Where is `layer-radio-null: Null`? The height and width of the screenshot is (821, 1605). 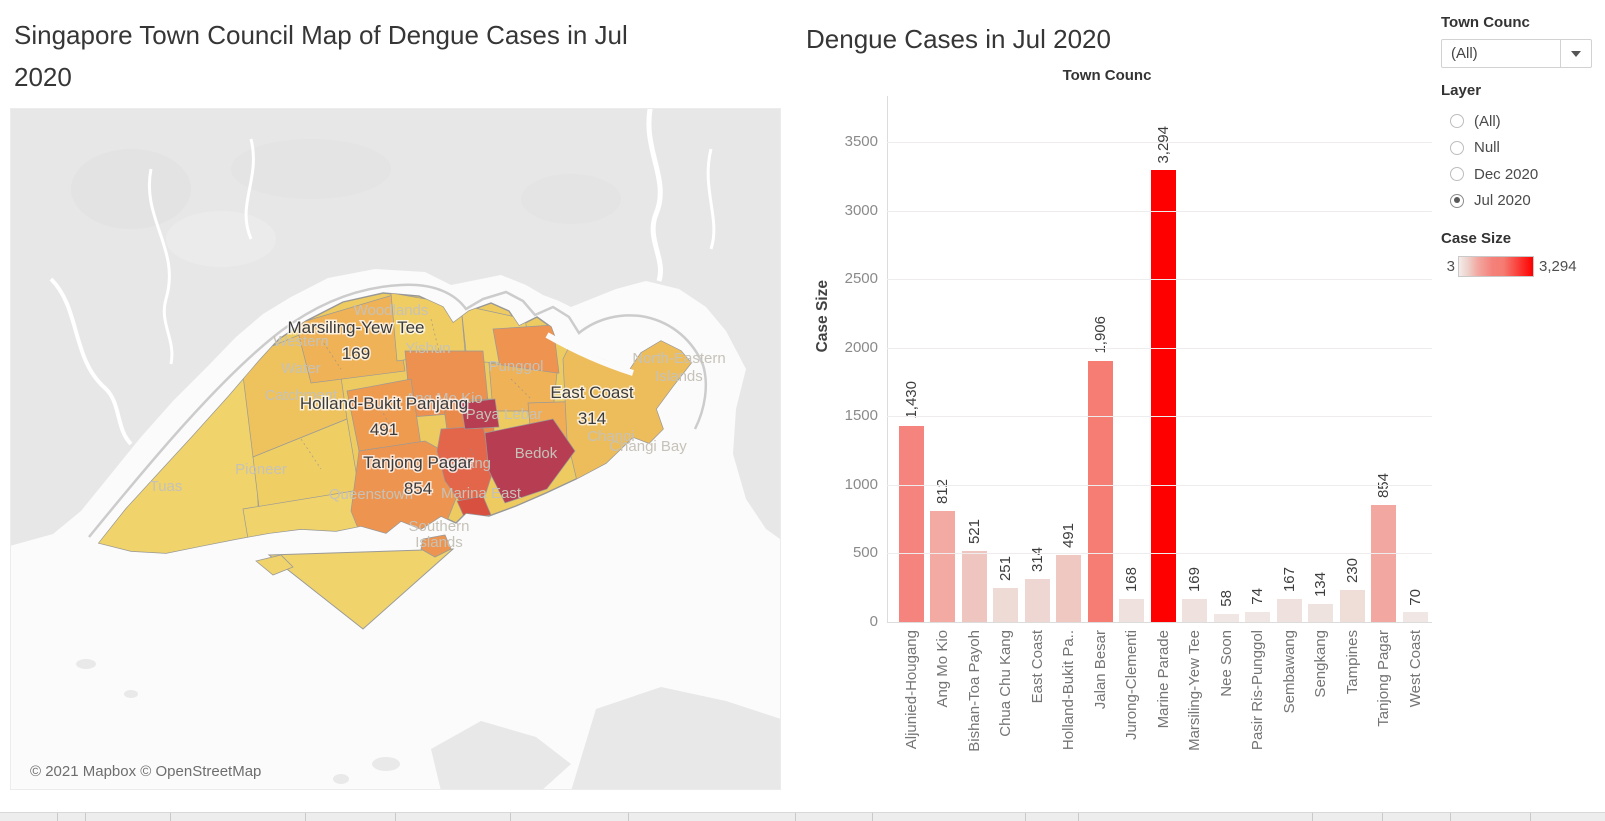 layer-radio-null: Null is located at coordinates (1475, 148).